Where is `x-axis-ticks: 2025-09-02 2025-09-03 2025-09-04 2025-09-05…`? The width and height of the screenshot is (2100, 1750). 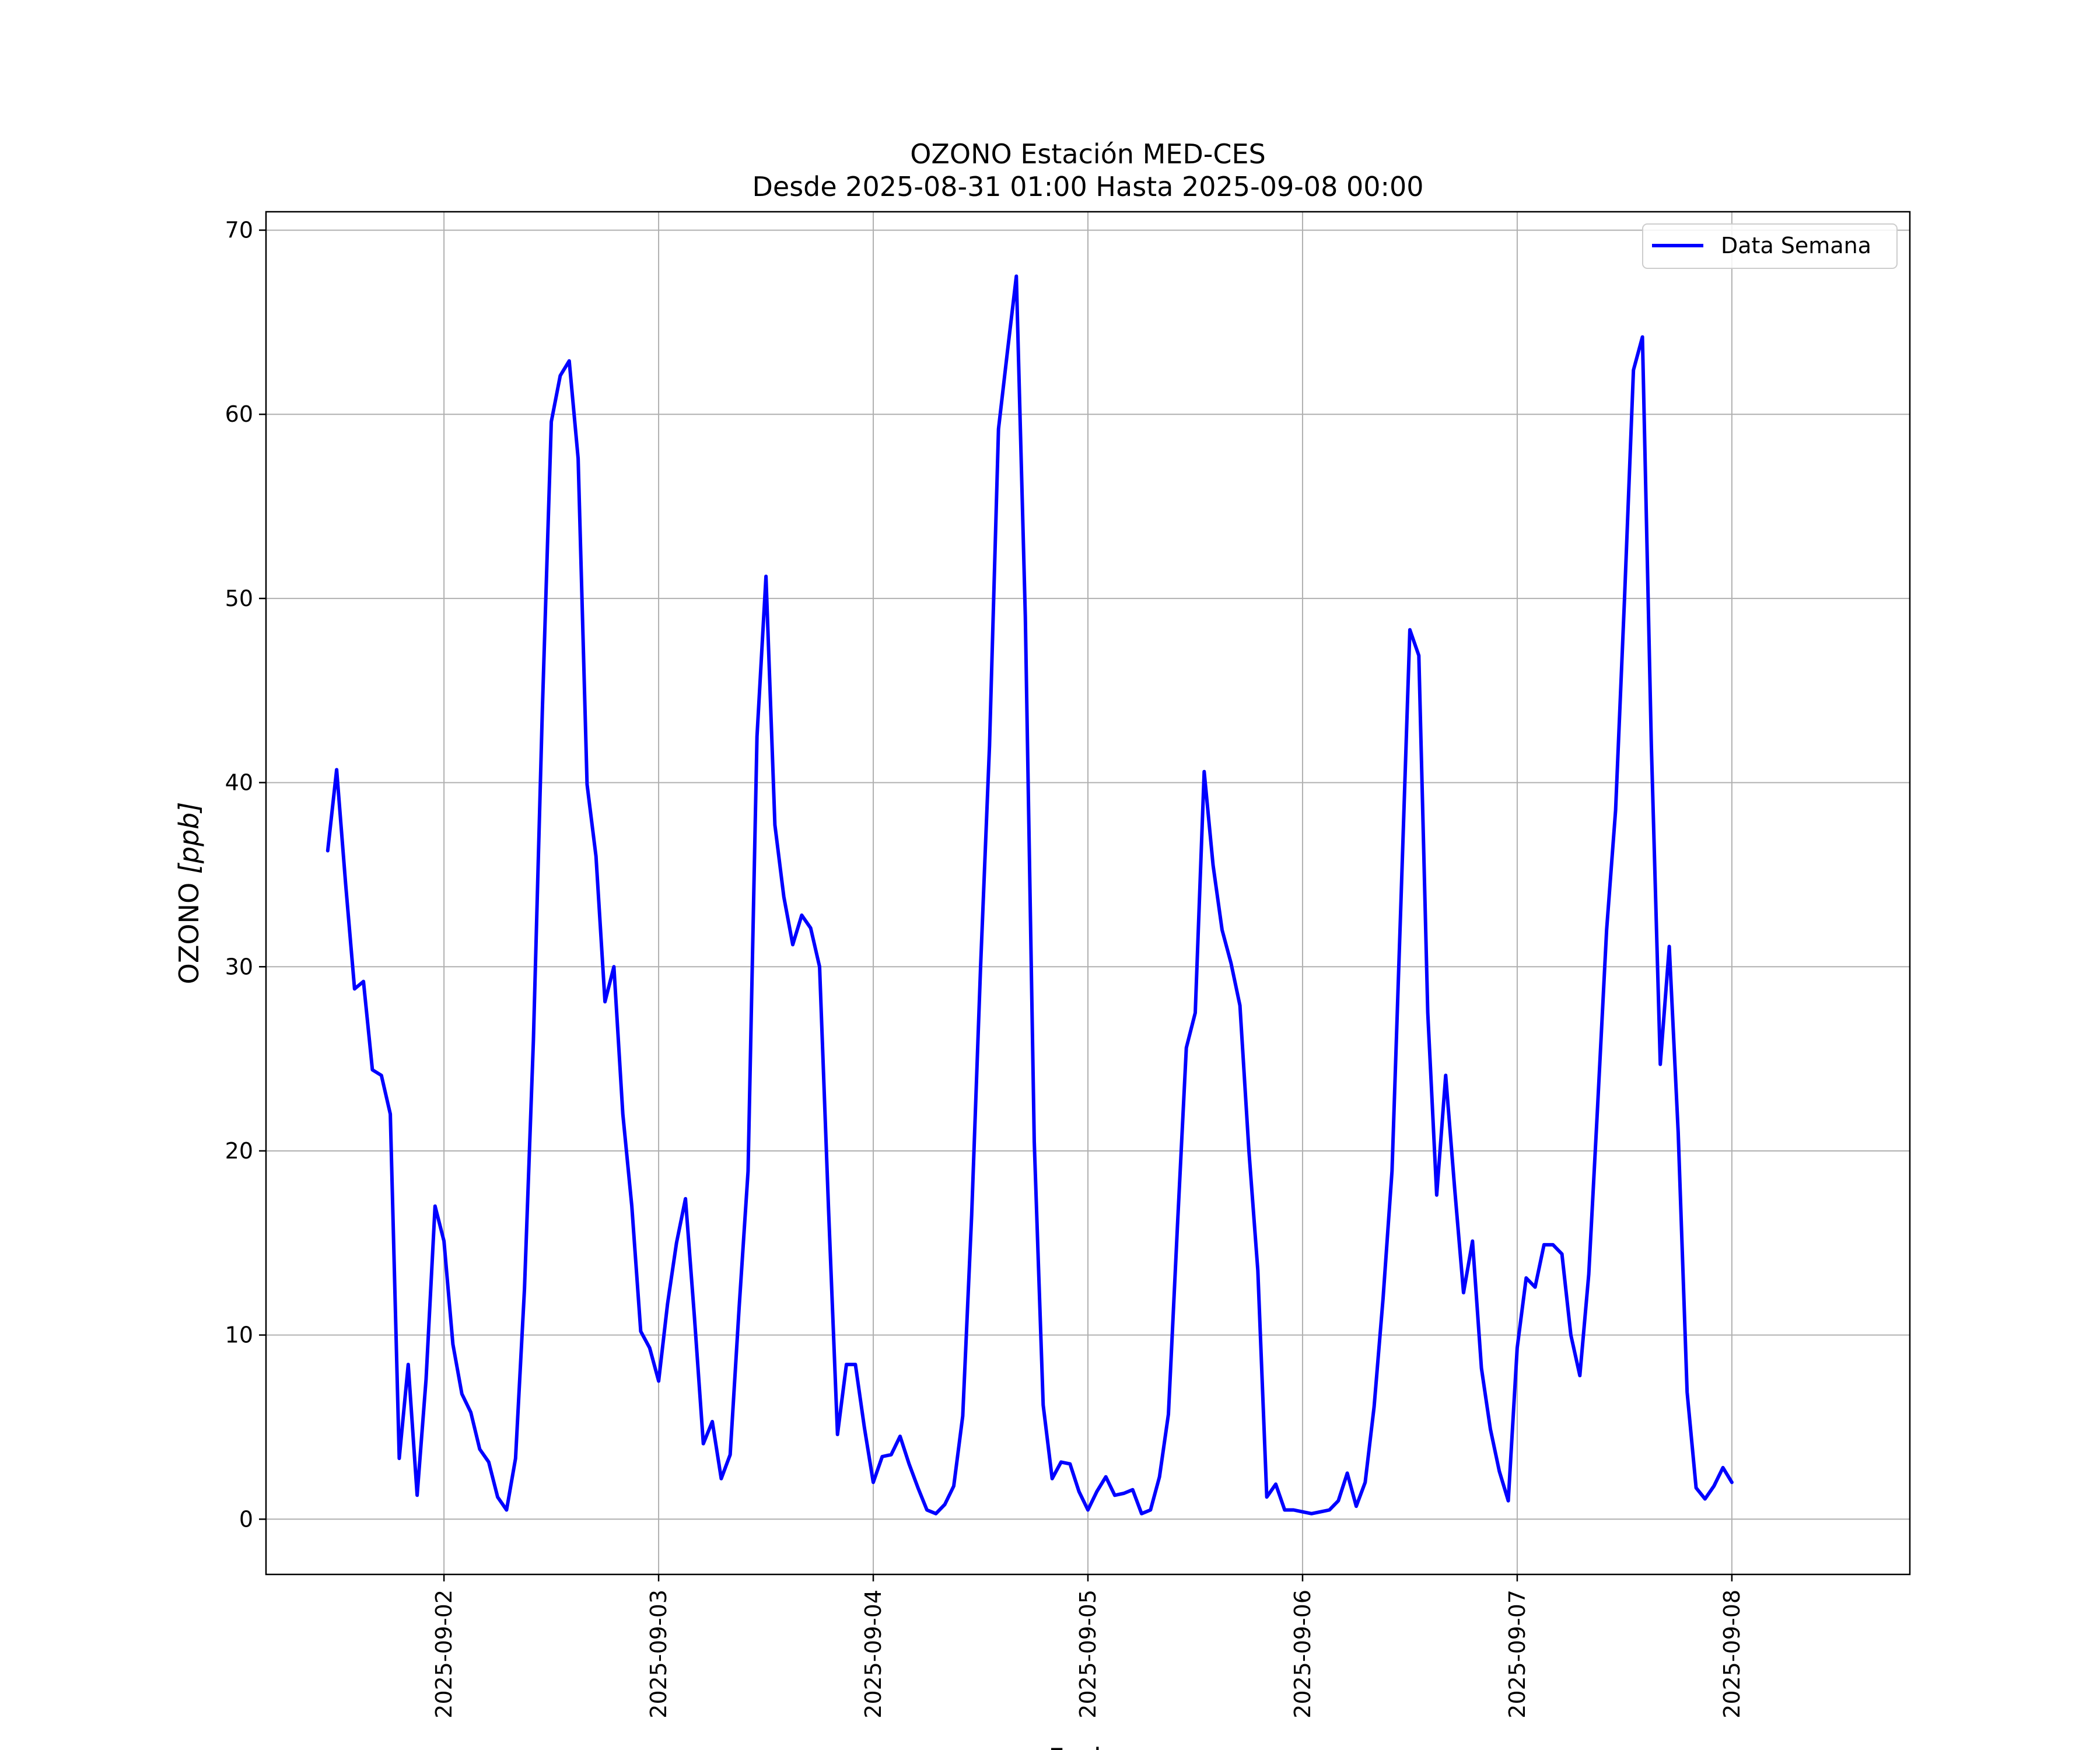 x-axis-ticks: 2025-09-02 2025-09-03 2025-09-04 2025-09-05… is located at coordinates (1088, 1646).